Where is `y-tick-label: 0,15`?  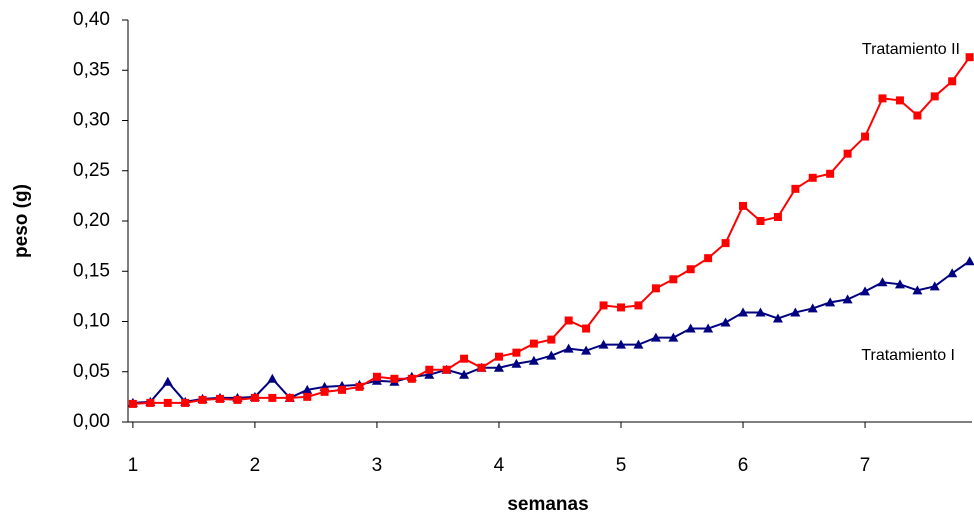 y-tick-label: 0,15 is located at coordinates (91, 270).